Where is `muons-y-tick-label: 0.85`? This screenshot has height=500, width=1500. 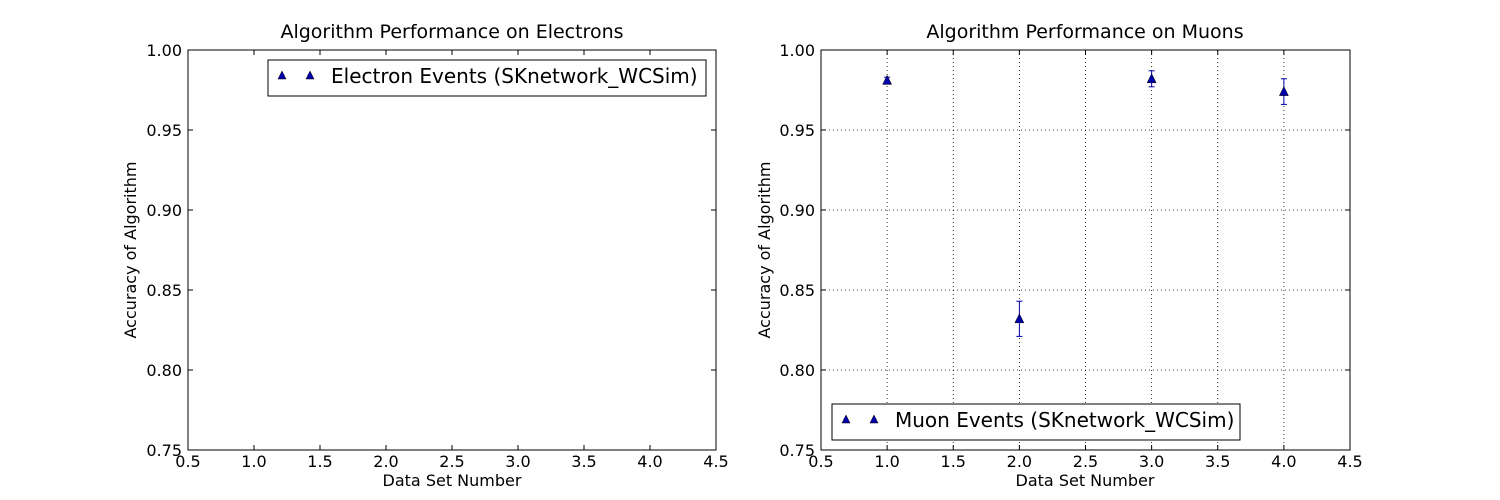 muons-y-tick-label: 0.85 is located at coordinates (797, 290).